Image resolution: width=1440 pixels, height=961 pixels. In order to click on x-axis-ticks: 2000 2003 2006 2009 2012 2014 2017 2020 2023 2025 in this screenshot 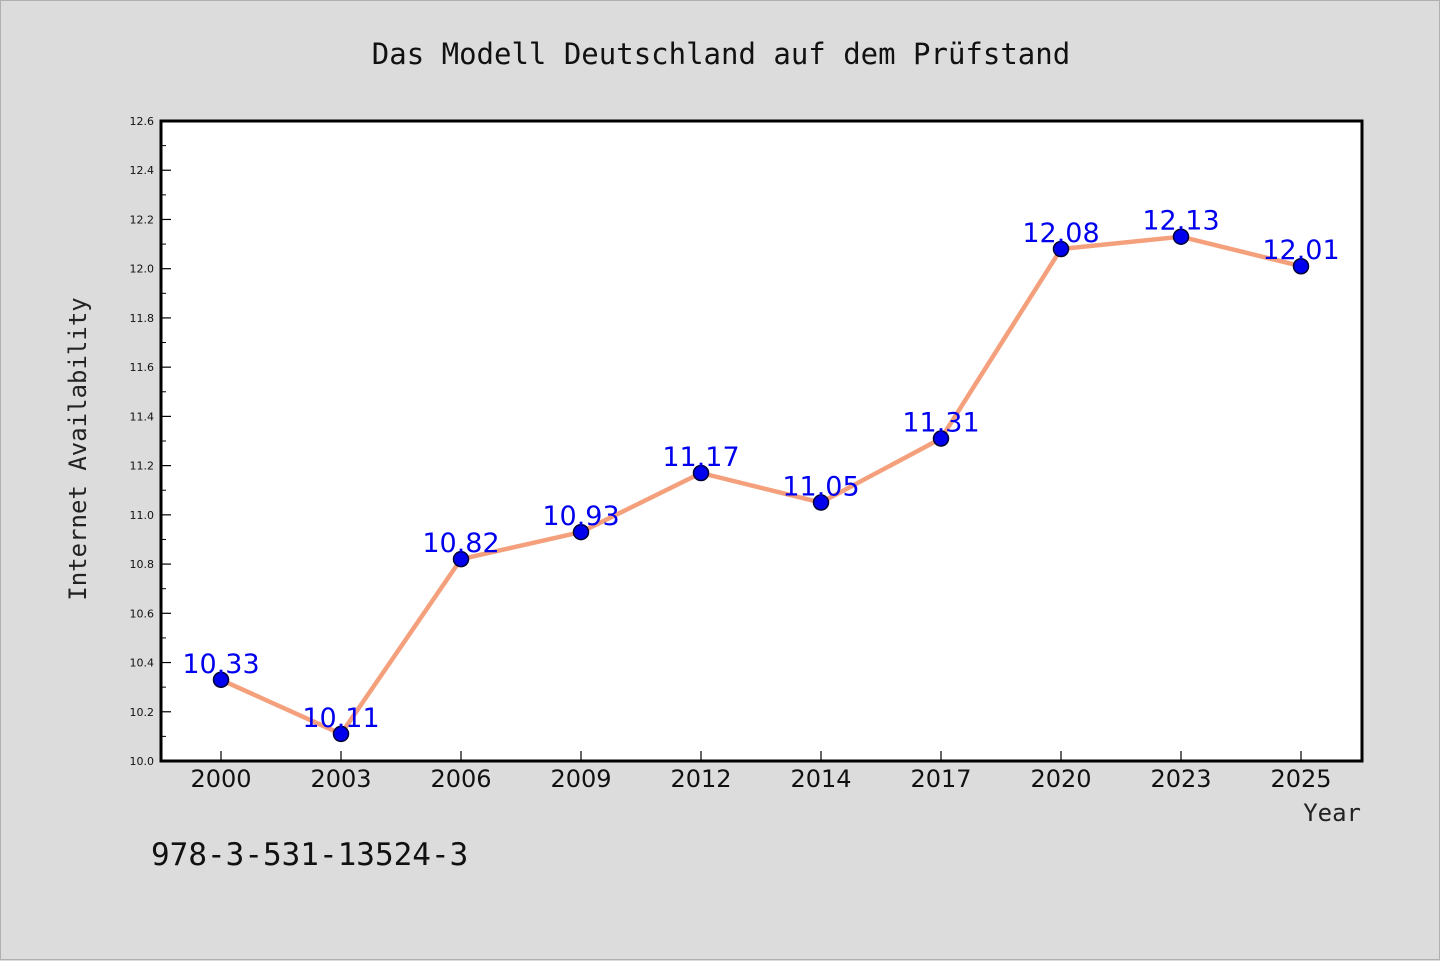, I will do `click(761, 772)`.